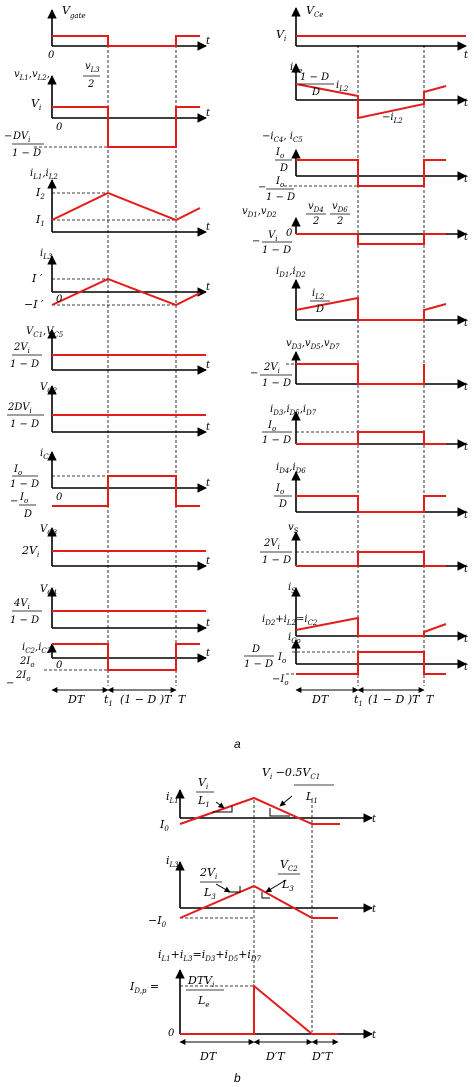  I want to click on svg-text: I0, so click(164, 825).